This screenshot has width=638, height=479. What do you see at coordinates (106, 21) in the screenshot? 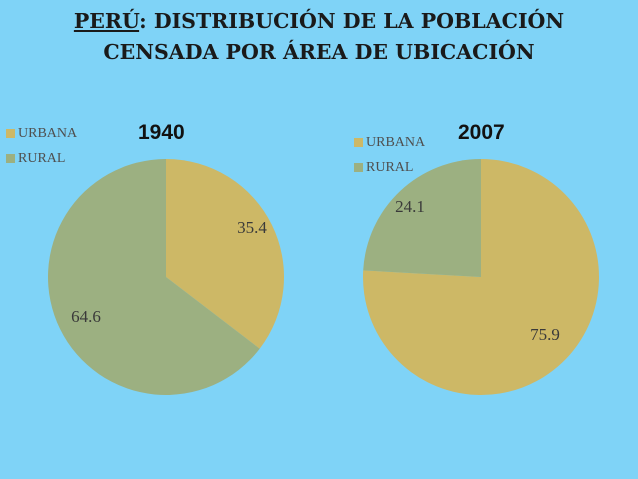
I see `title-country: PERÚ` at bounding box center [106, 21].